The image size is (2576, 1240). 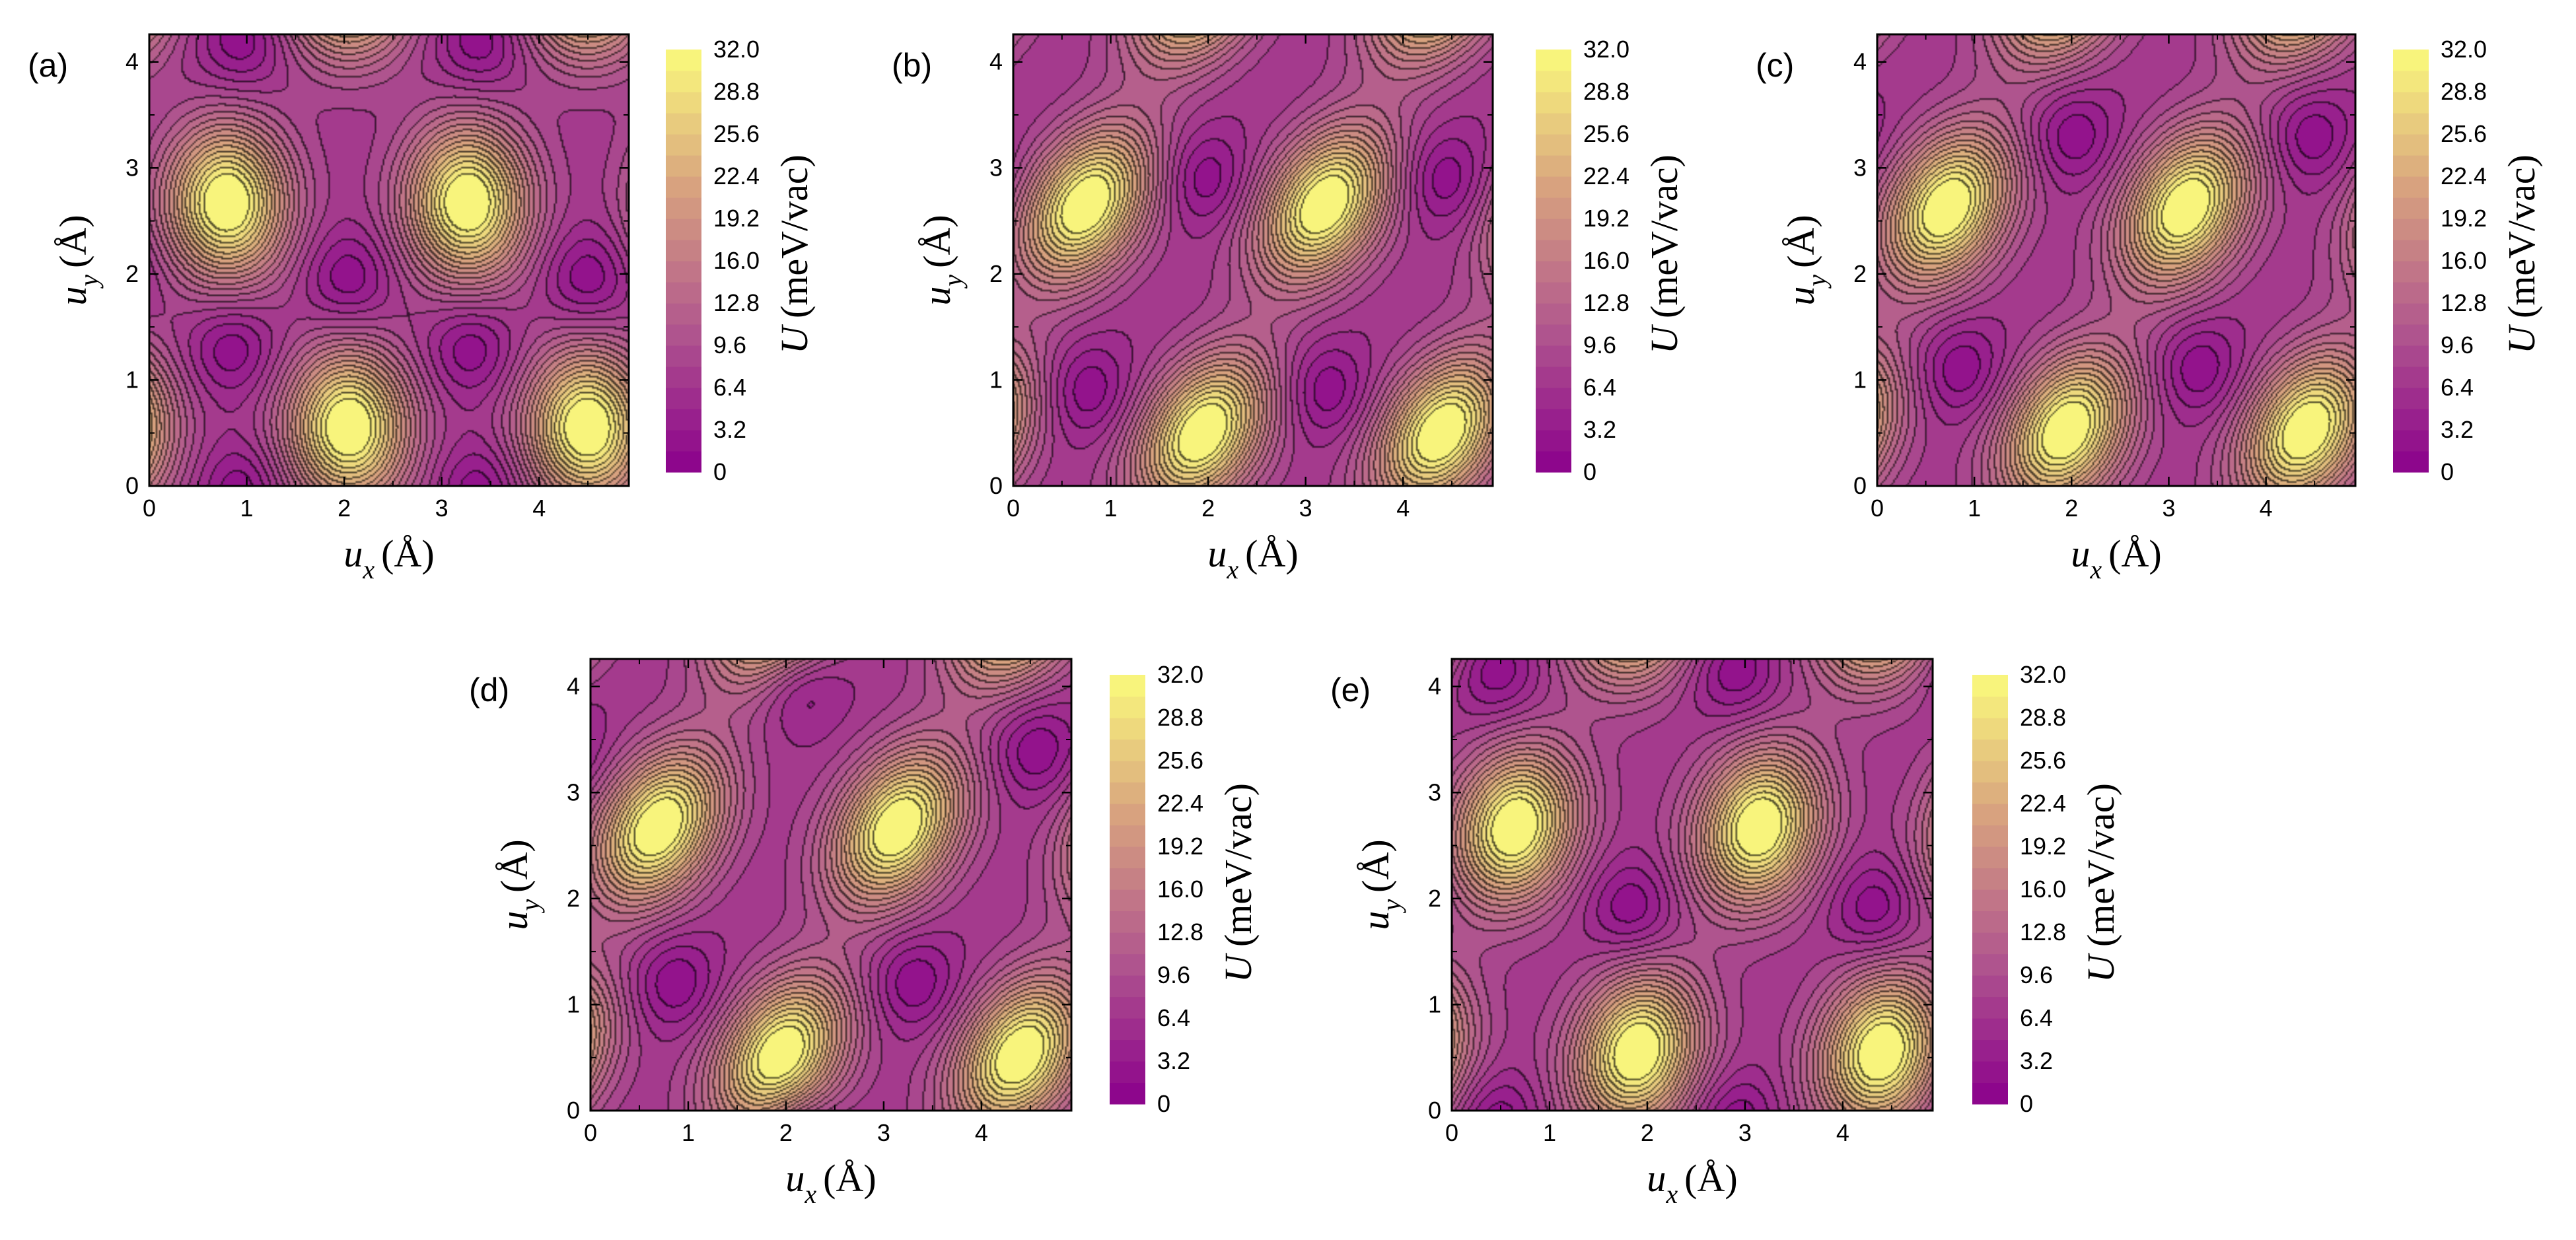 What do you see at coordinates (2100, 865) in the screenshot?
I see `colorbar-unit: (meV/vac)` at bounding box center [2100, 865].